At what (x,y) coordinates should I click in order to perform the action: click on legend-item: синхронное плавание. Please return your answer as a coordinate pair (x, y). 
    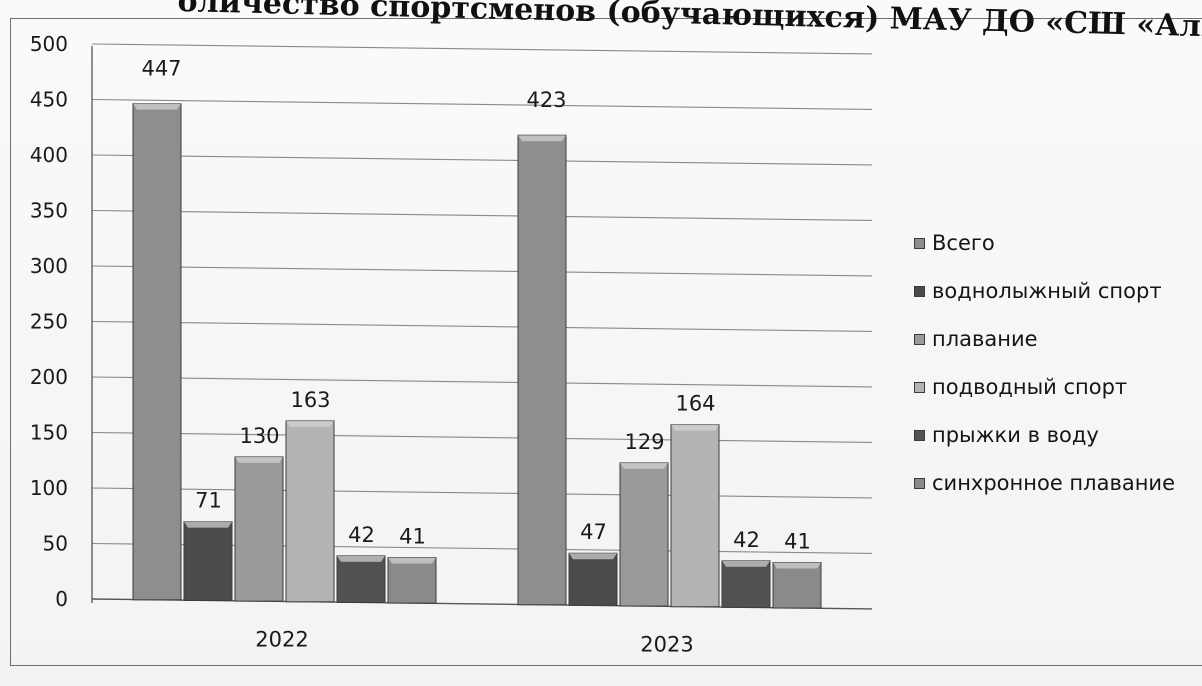
    Looking at the image, I should click on (1044, 483).